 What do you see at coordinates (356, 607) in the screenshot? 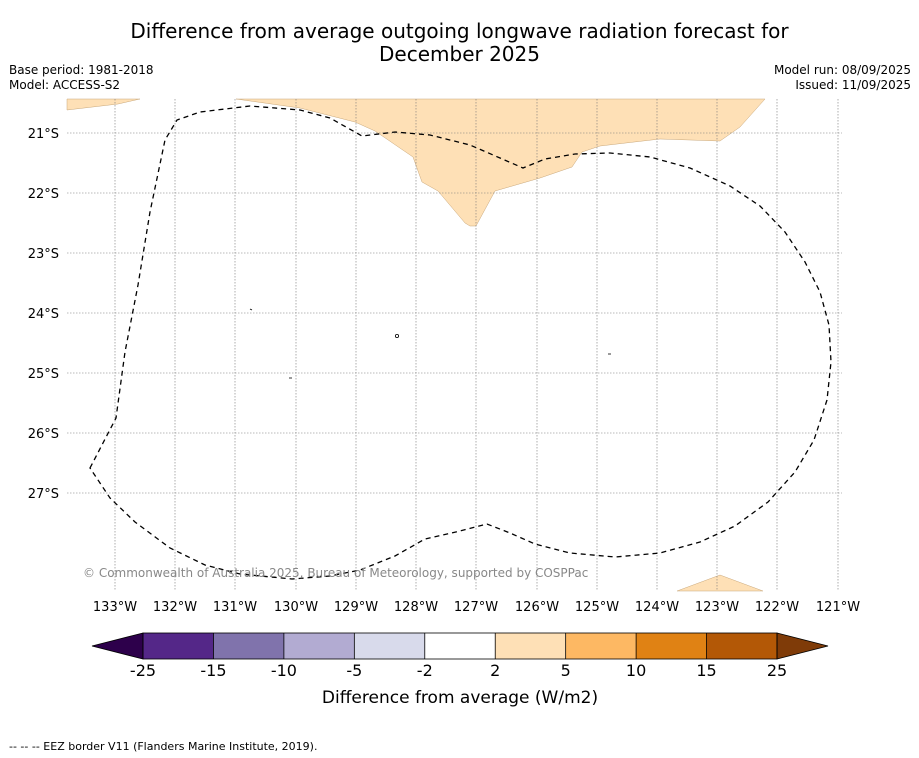
I see `lon-label: 129°W` at bounding box center [356, 607].